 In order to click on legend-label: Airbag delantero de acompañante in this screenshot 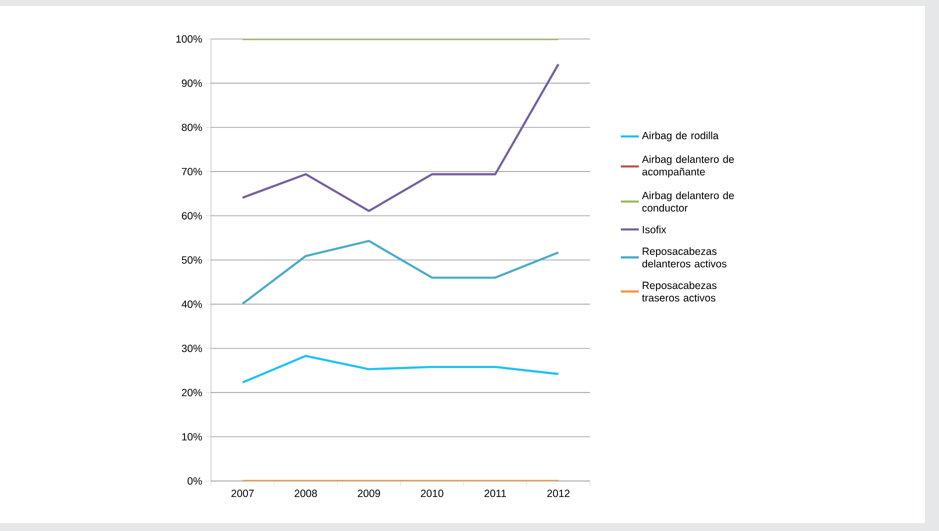, I will do `click(688, 166)`.